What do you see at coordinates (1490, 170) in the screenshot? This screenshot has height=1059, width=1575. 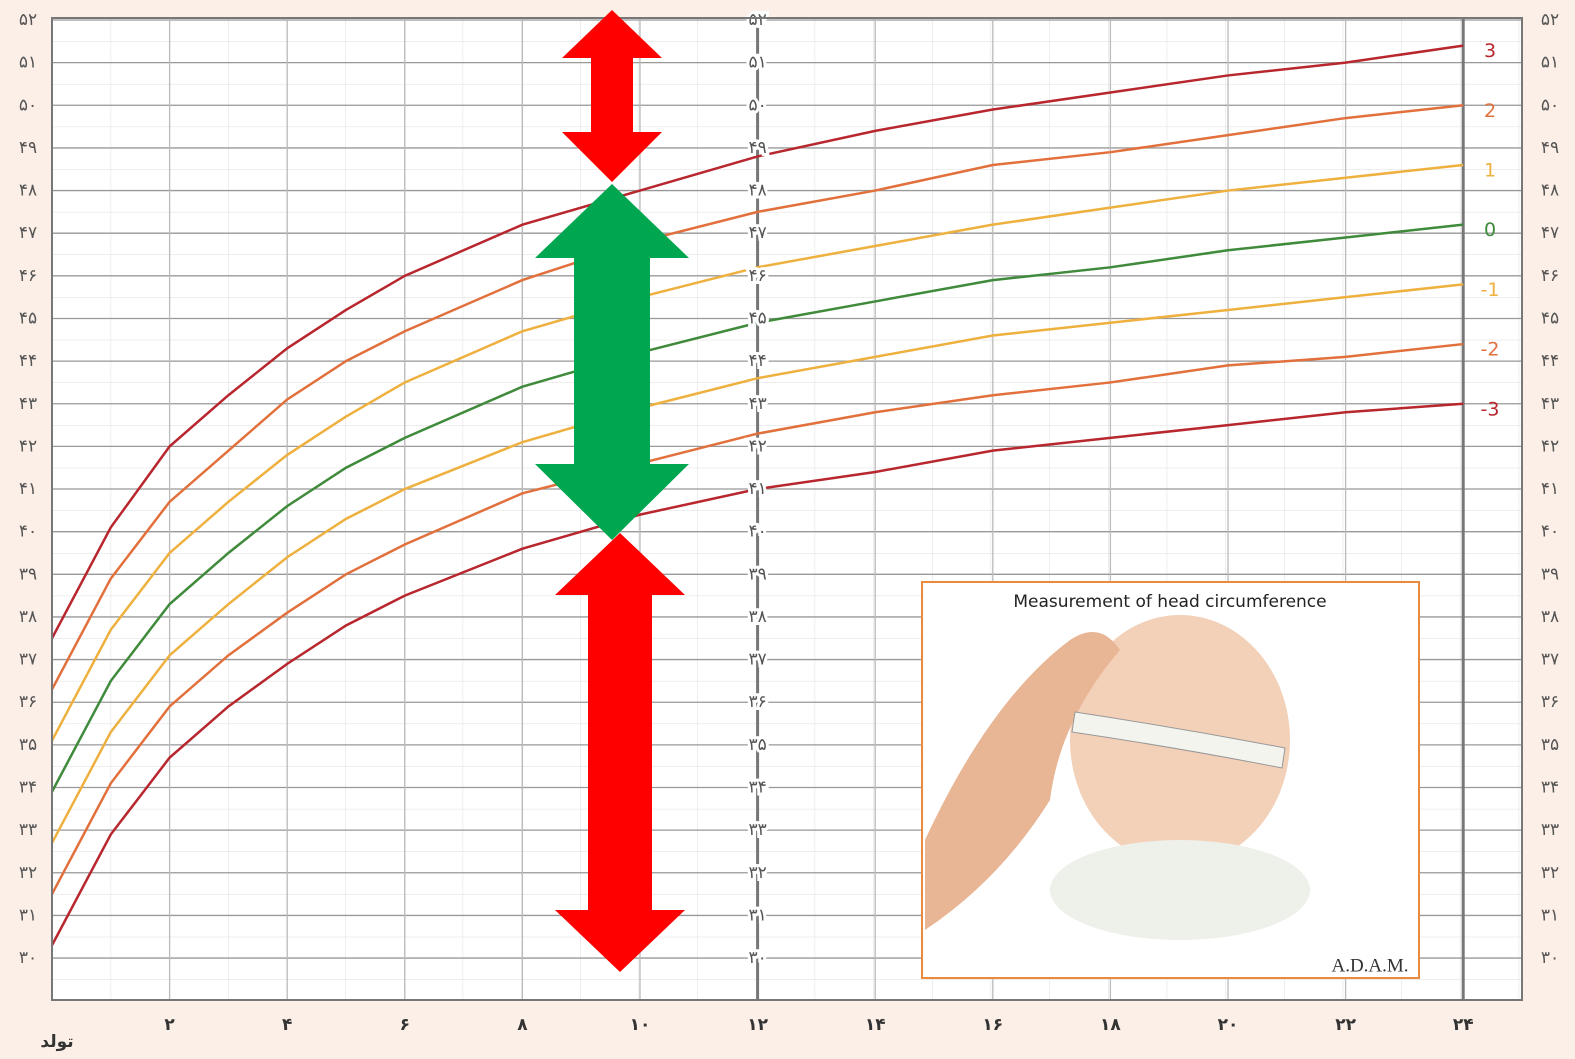 I see `legend-label: 1` at bounding box center [1490, 170].